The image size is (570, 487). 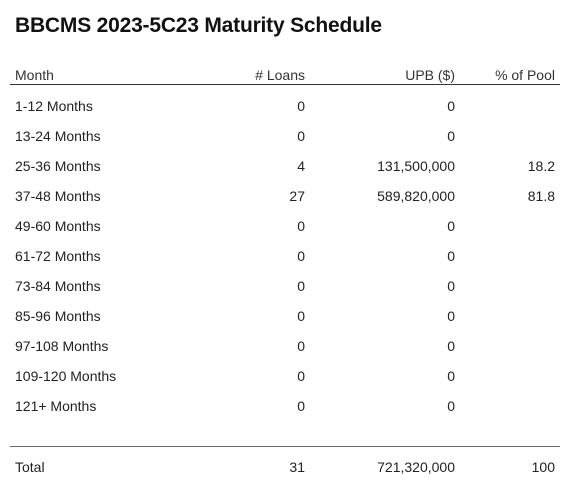 What do you see at coordinates (58, 196) in the screenshot?
I see `row-month: 37-48 Months` at bounding box center [58, 196].